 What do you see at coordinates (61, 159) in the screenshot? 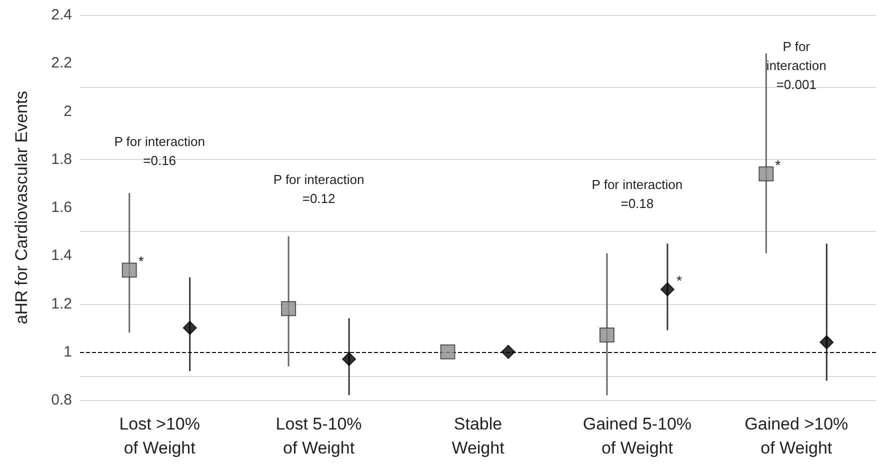
I see `y-tick-label: 1.8` at bounding box center [61, 159].